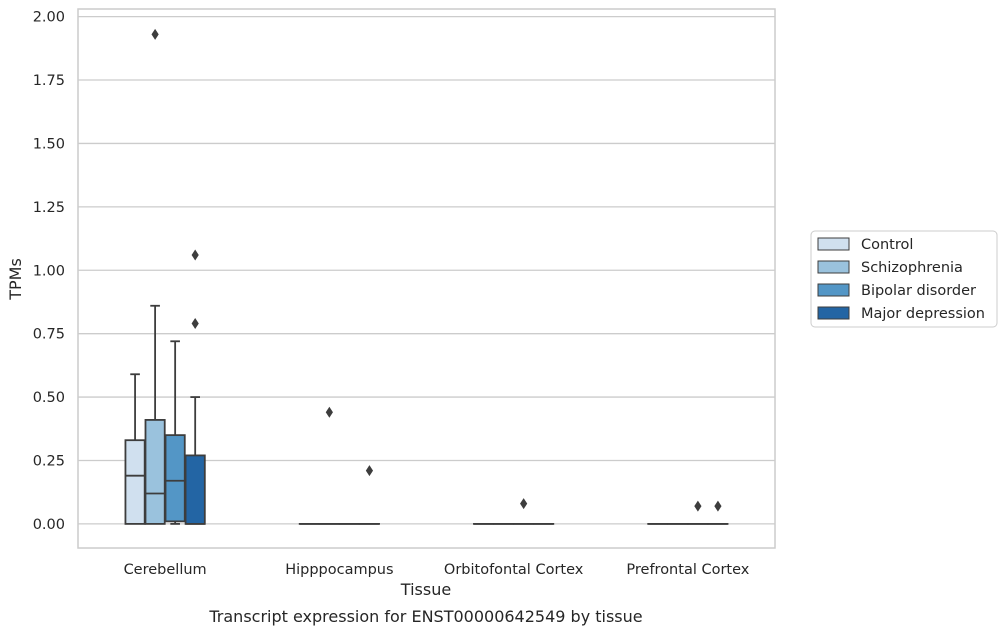 The image size is (1007, 634). What do you see at coordinates (687, 570) in the screenshot?
I see `x-tick-label: Prefrontal Cortex` at bounding box center [687, 570].